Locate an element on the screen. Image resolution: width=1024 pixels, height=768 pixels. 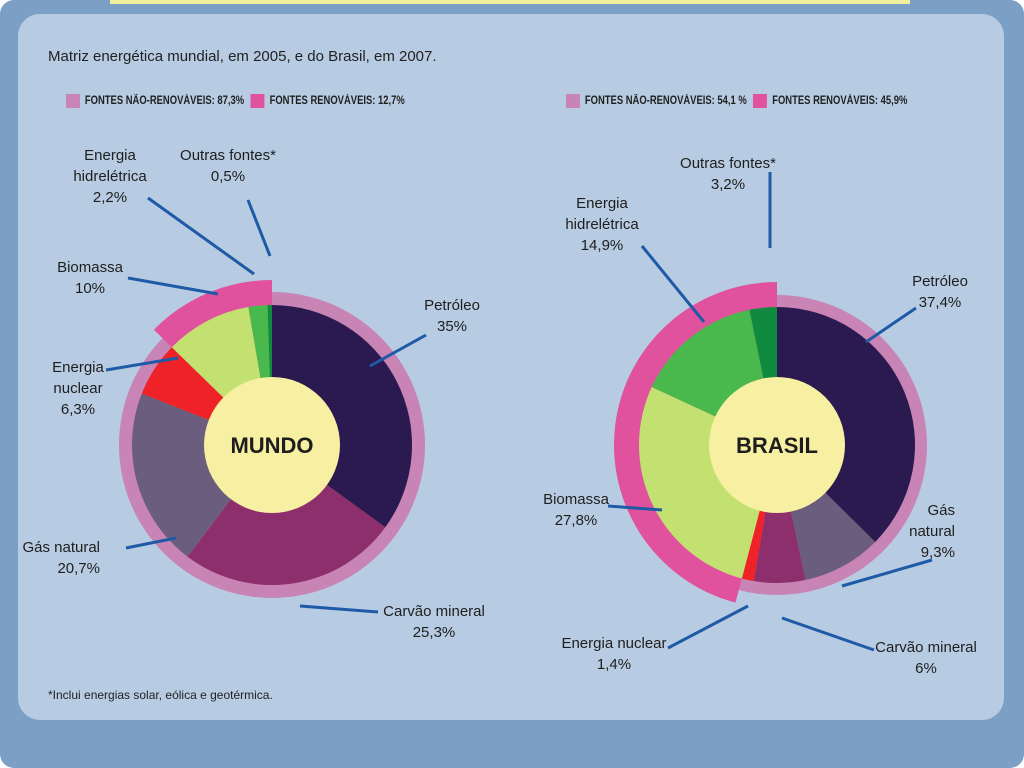
data-label-petroleo: Petróleo 35% is located at coordinates (452, 316).